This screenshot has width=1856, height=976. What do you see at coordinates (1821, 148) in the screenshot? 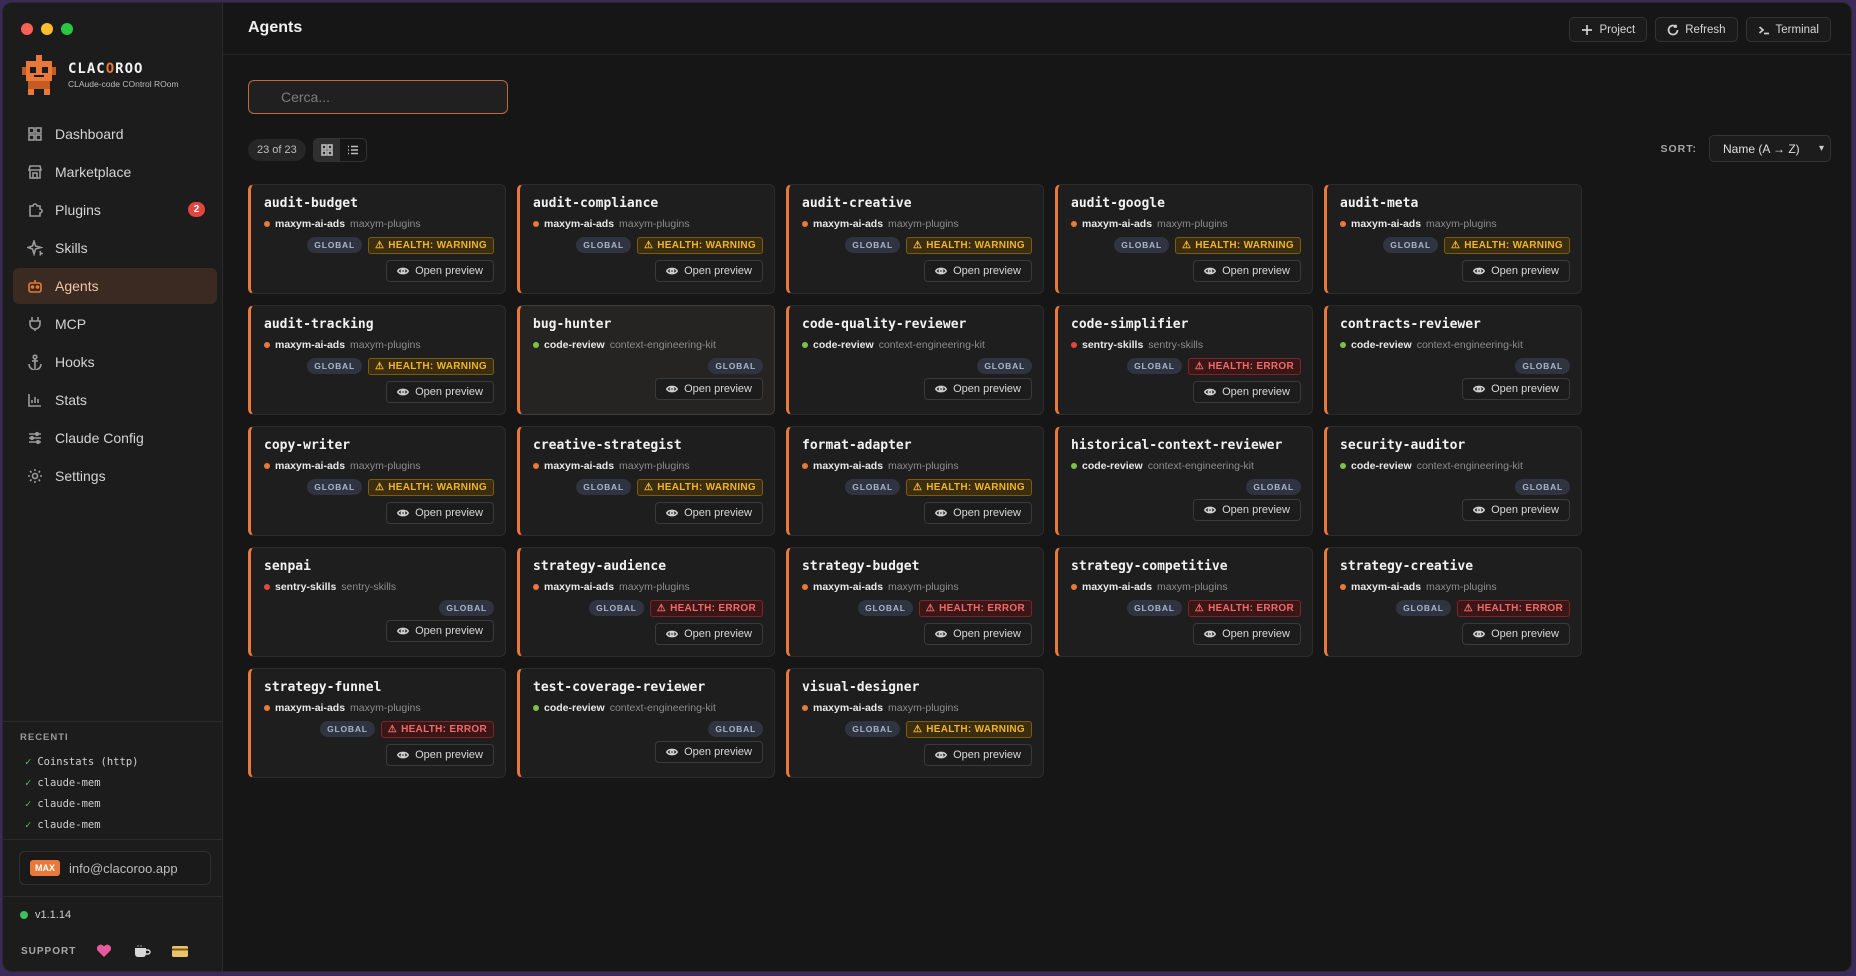
I see `chevron-down-icon: ▾` at bounding box center [1821, 148].